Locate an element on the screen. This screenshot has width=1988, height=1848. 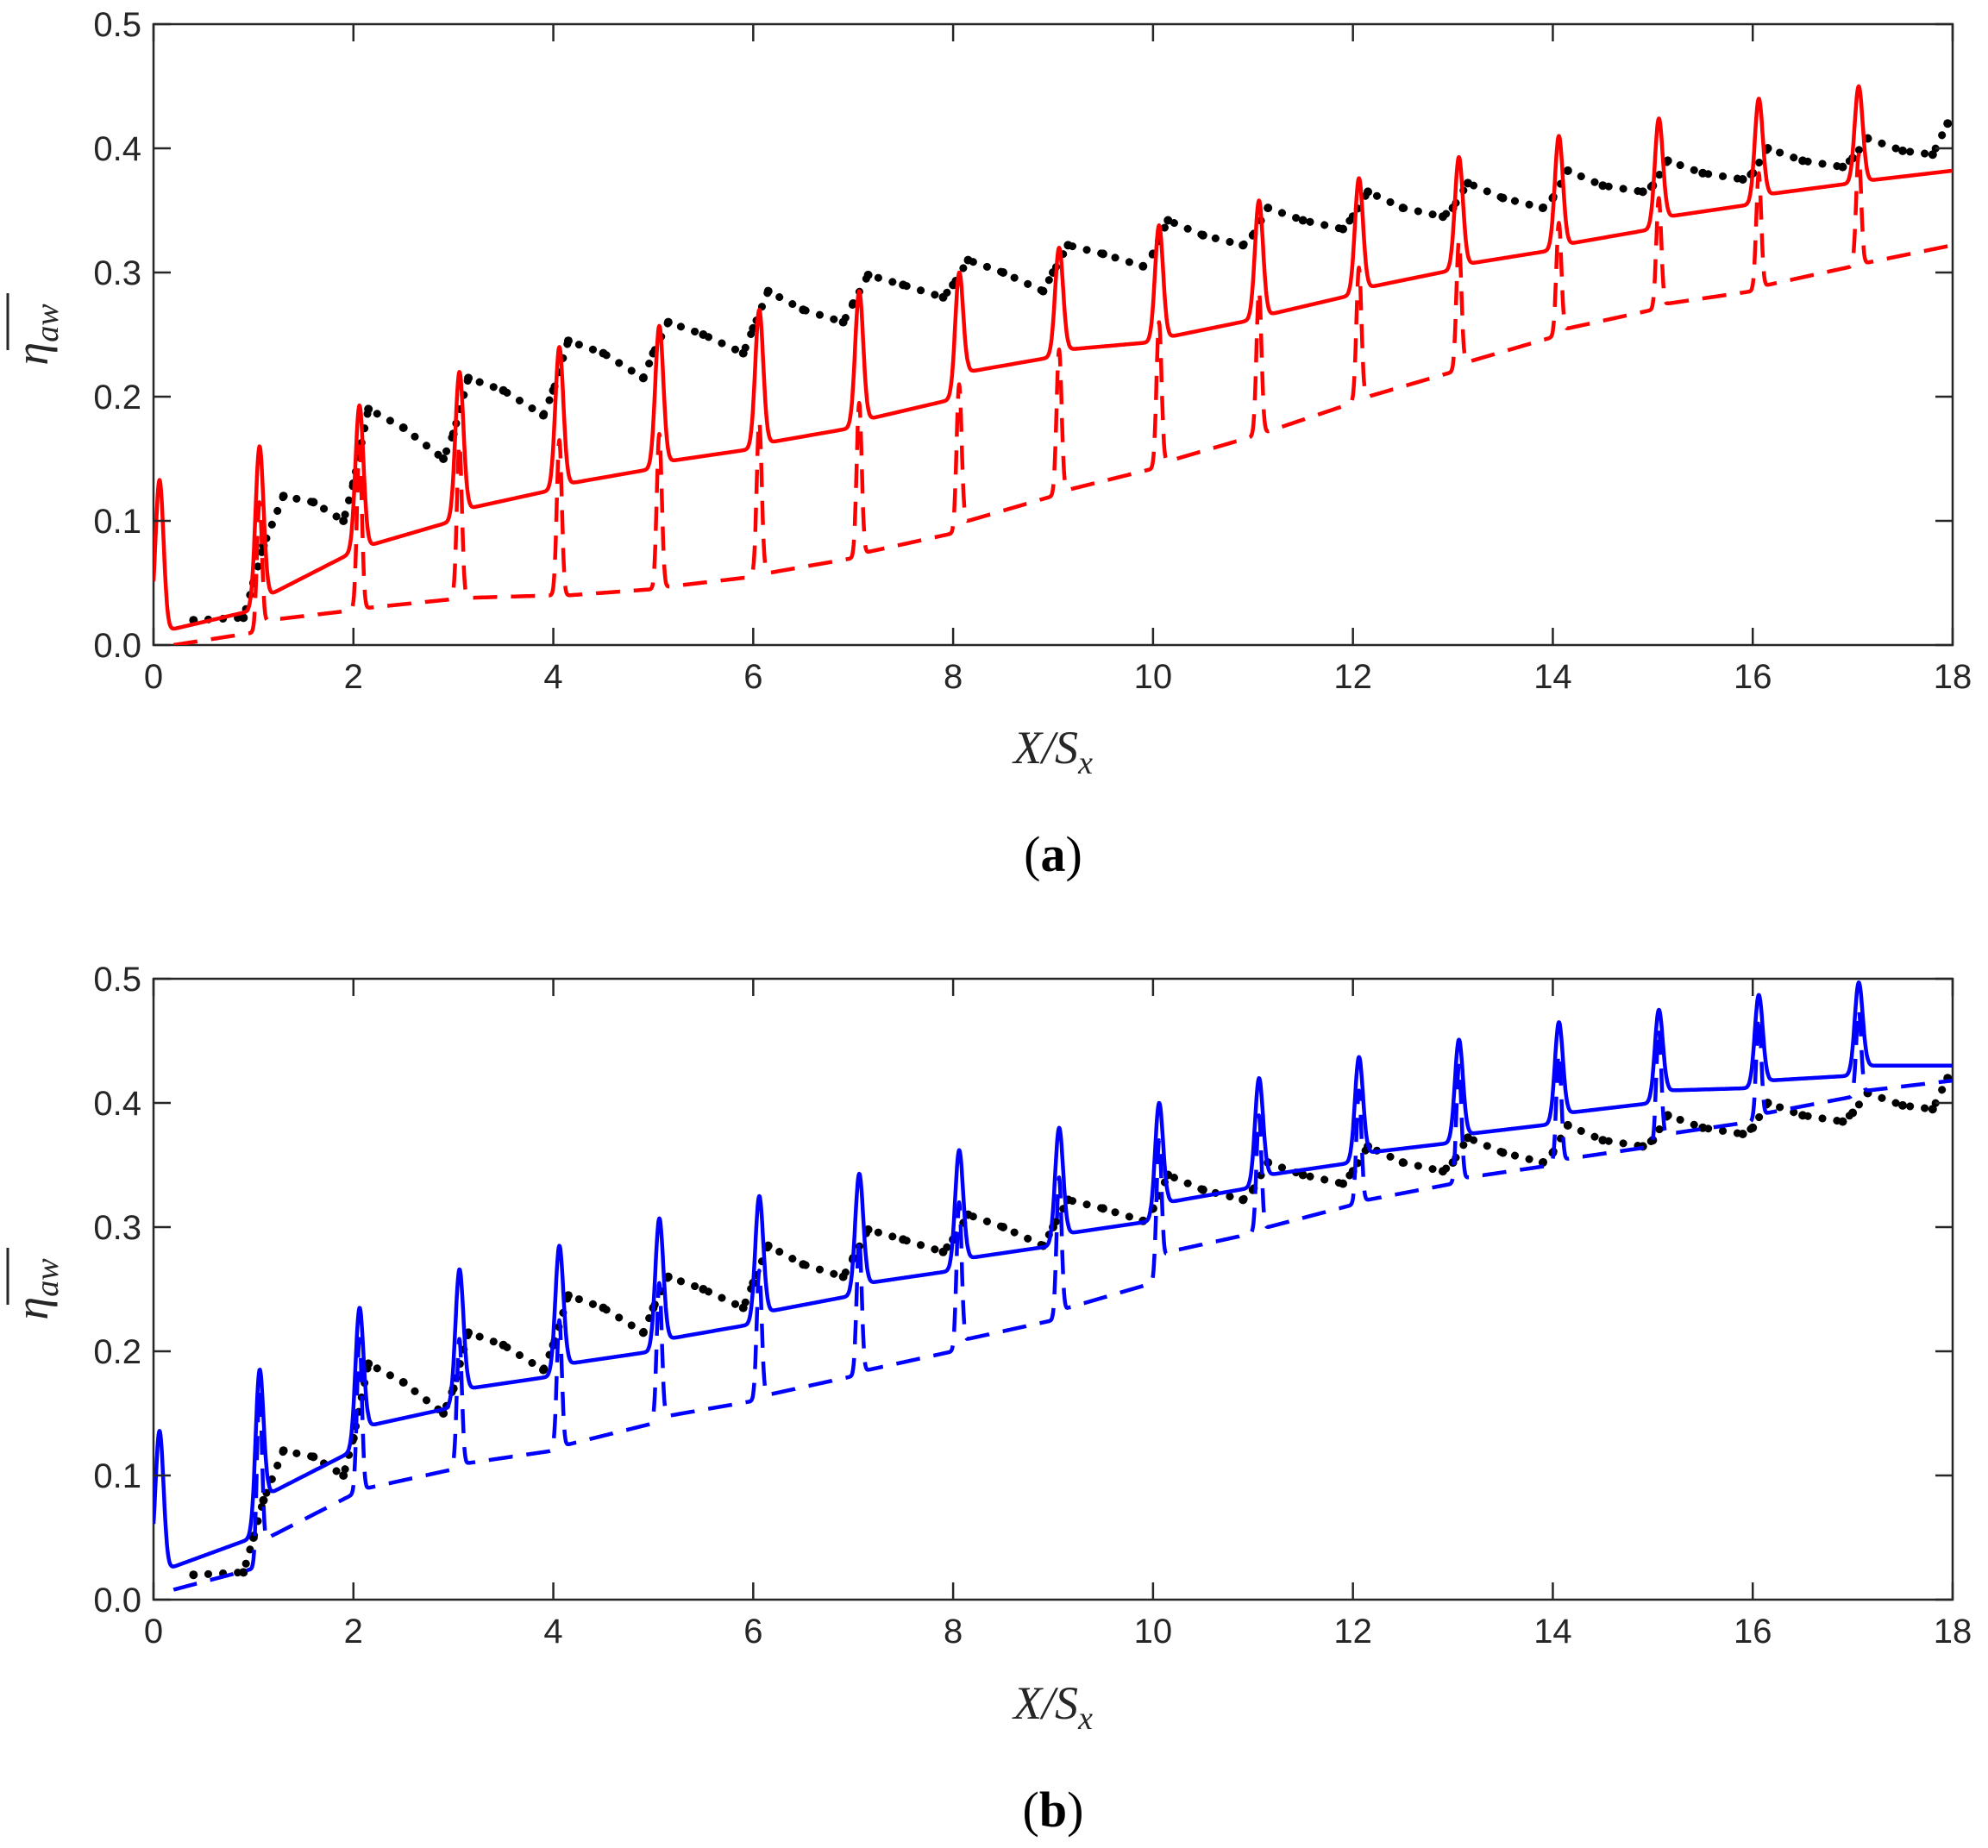
y-tick-label: 0.2 is located at coordinates (117, 1352).